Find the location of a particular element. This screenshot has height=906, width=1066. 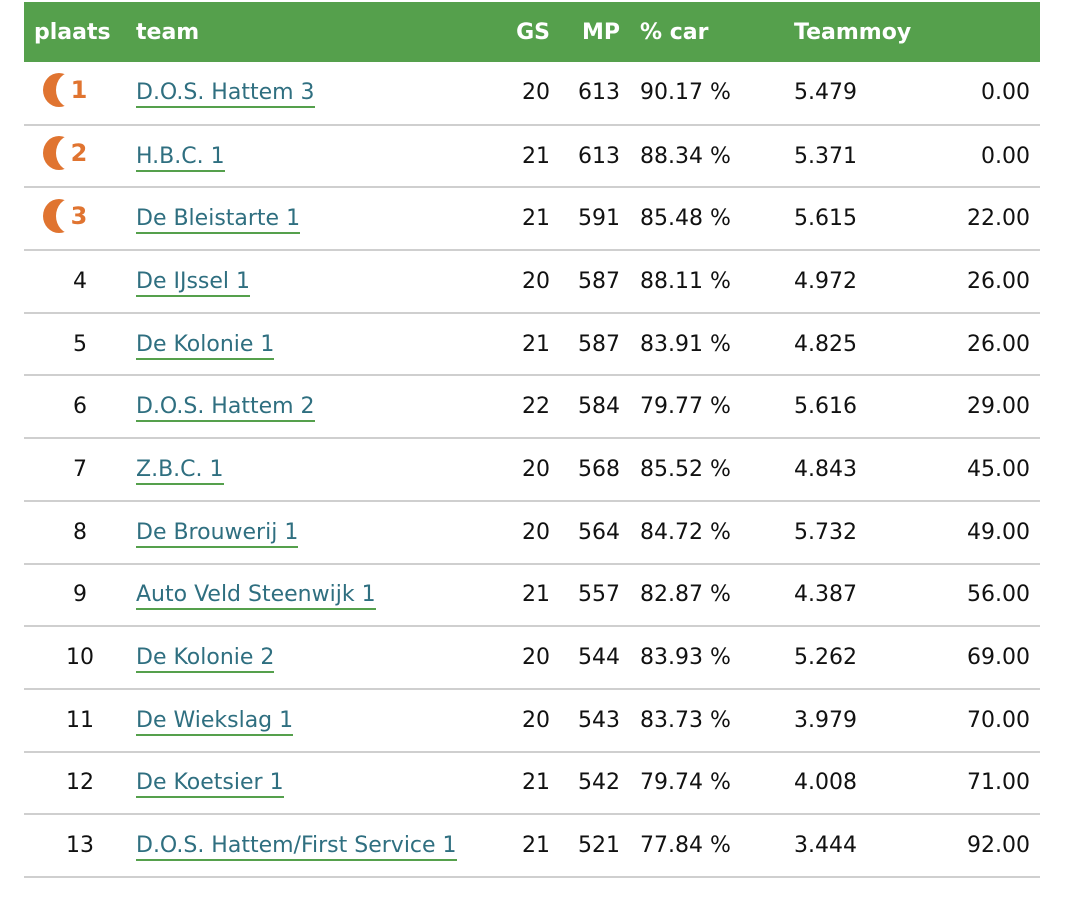

header-mp: MP is located at coordinates (600, 32).